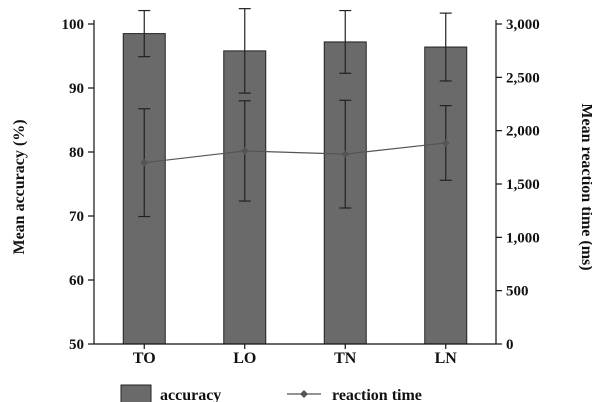 This screenshot has height=402, width=592. Describe the element at coordinates (523, 185) in the screenshot. I see `y2-tick-label: 1,500` at that location.